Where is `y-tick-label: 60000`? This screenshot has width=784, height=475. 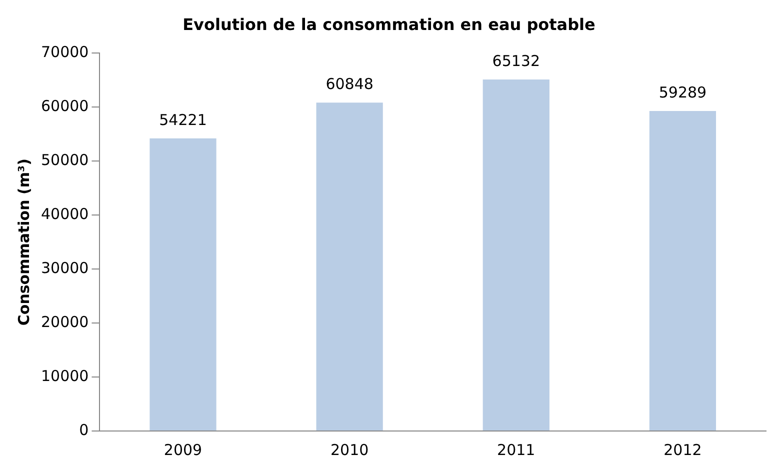 y-tick-label: 60000 is located at coordinates (65, 106).